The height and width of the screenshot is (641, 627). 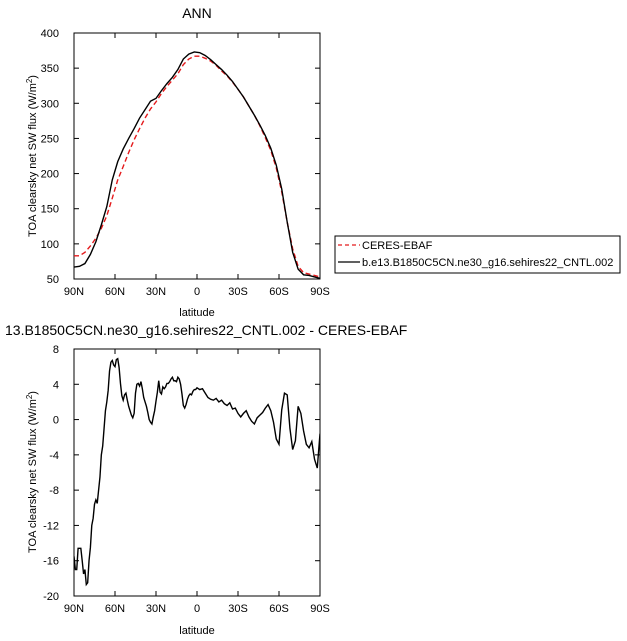 I want to click on bottom-x-tick-label: 90N, so click(x=74, y=609).